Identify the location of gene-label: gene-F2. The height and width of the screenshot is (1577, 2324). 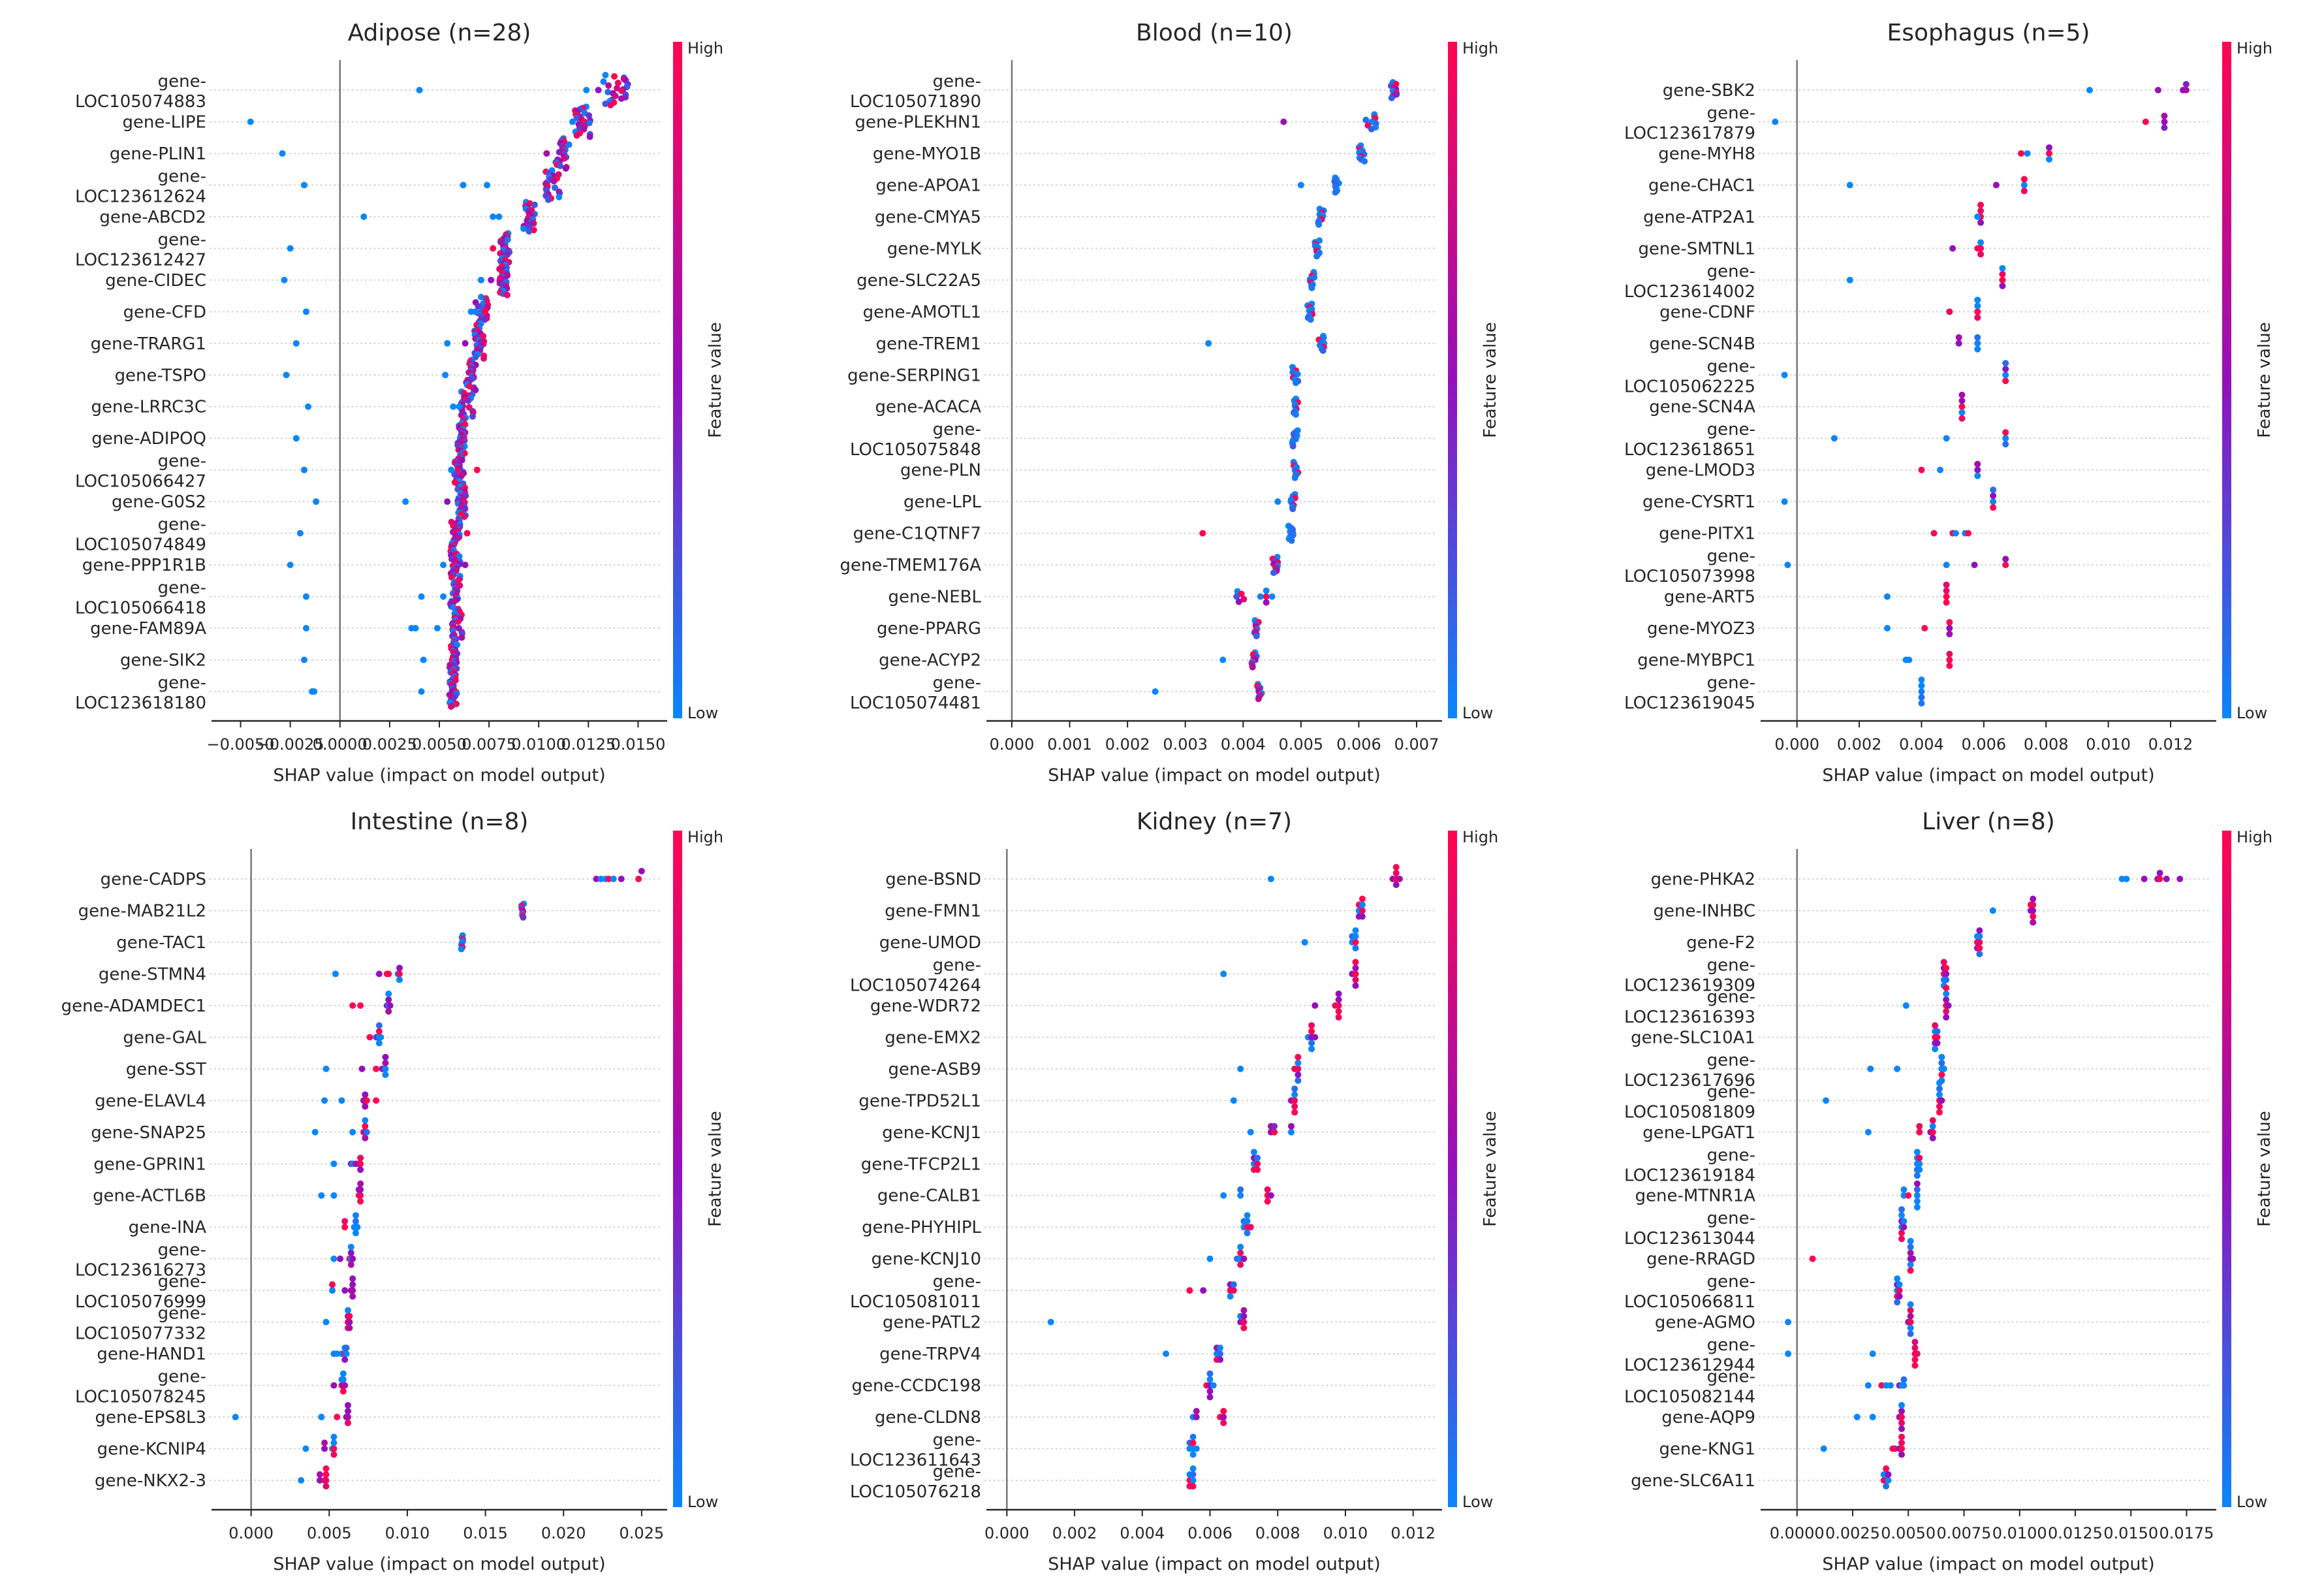
(1721, 942).